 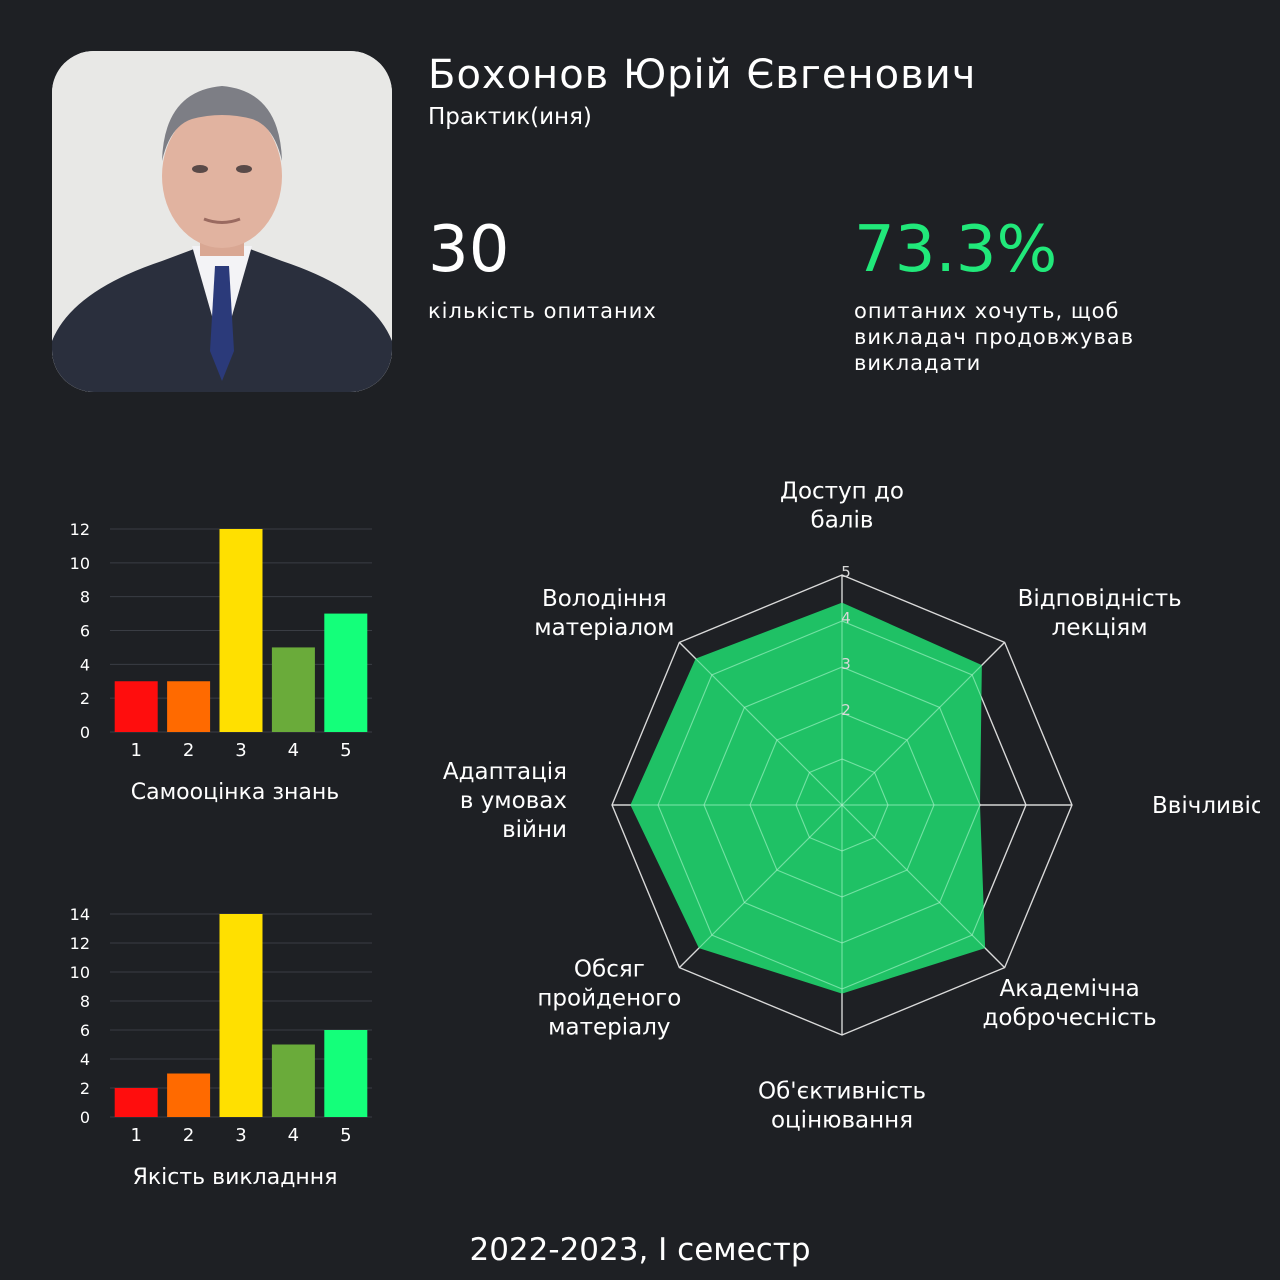 I want to click on respondents-count: 30, so click(x=469, y=250).